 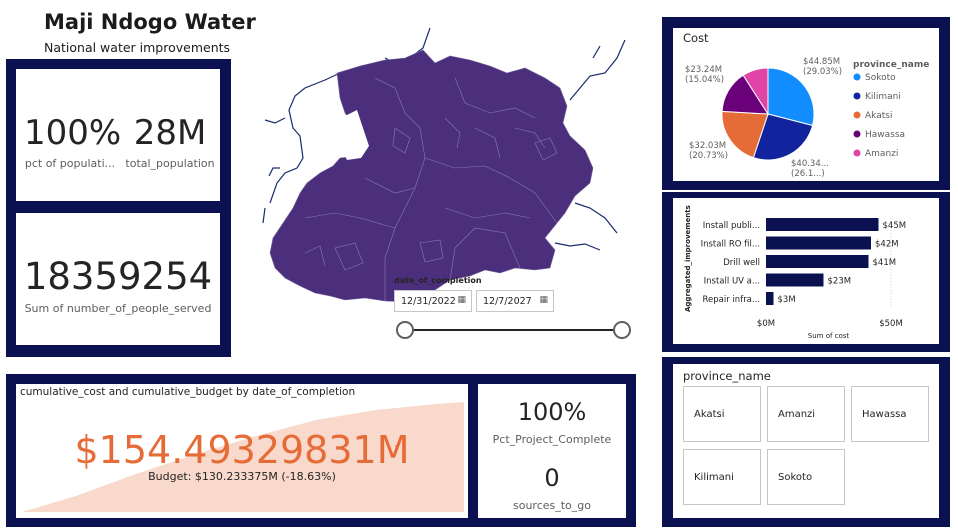 What do you see at coordinates (806, 477) in the screenshot?
I see `province-tile-sokoto: Sokoto` at bounding box center [806, 477].